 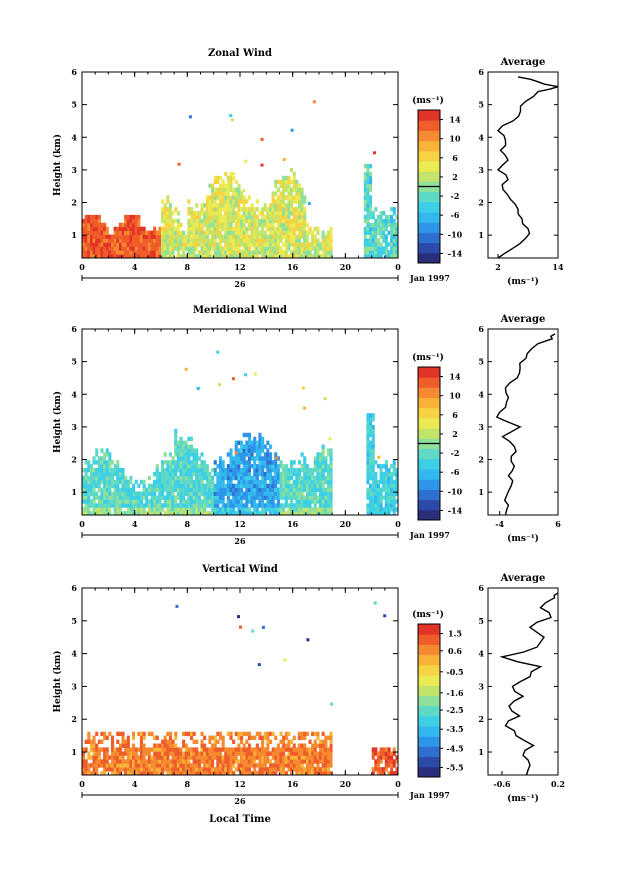 What do you see at coordinates (454, 729) in the screenshot?
I see `colorbar-tick-label: -3.5` at bounding box center [454, 729].